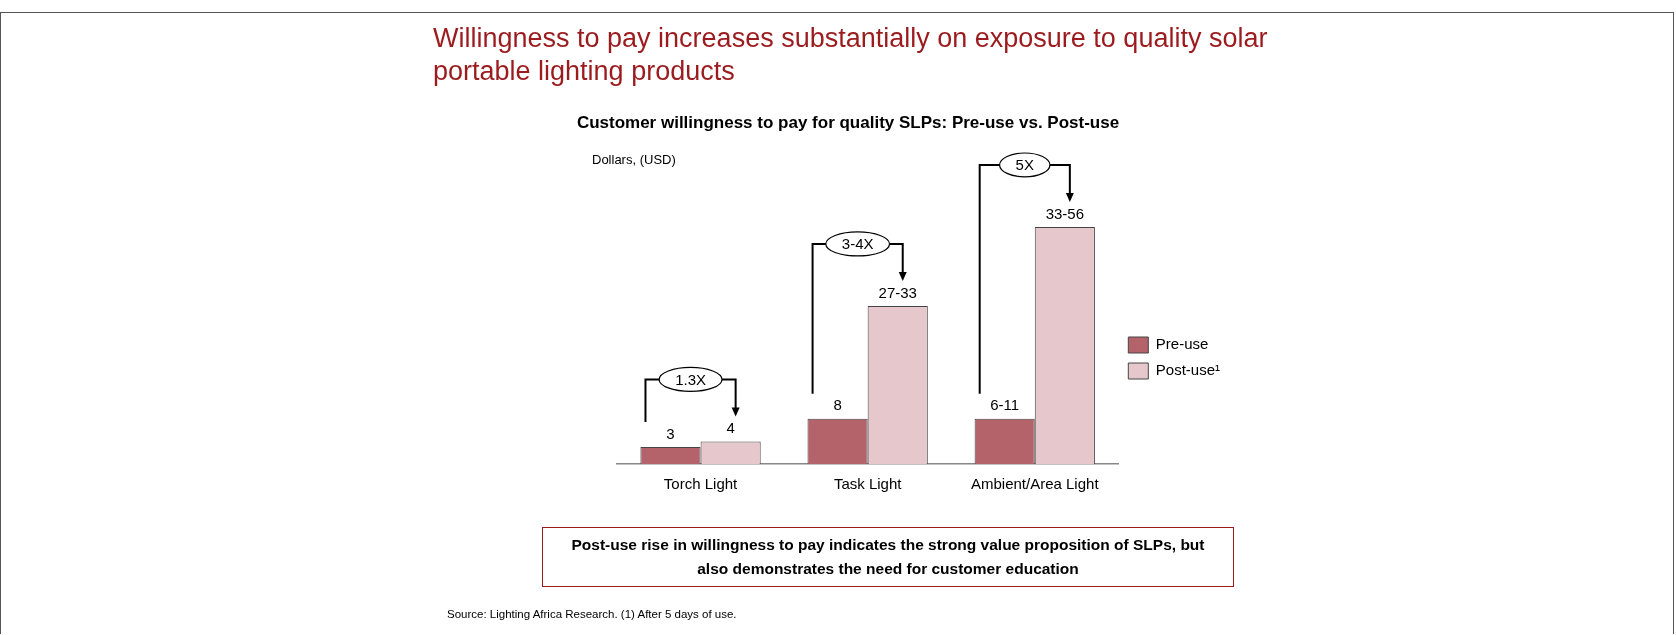 Image resolution: width=1676 pixels, height=635 pixels. I want to click on data-label: 6-11, so click(1005, 405).